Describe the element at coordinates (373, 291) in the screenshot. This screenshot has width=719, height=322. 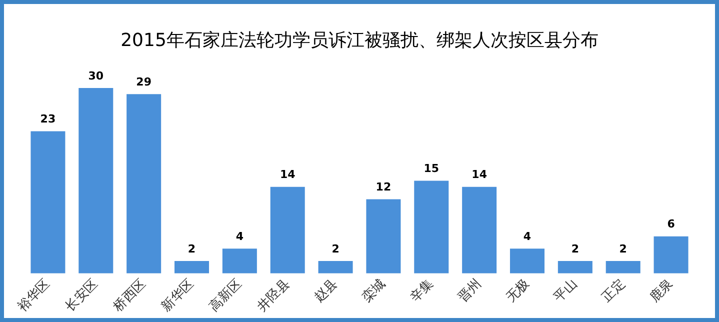
I see `x-tick-label: 栾城` at that location.